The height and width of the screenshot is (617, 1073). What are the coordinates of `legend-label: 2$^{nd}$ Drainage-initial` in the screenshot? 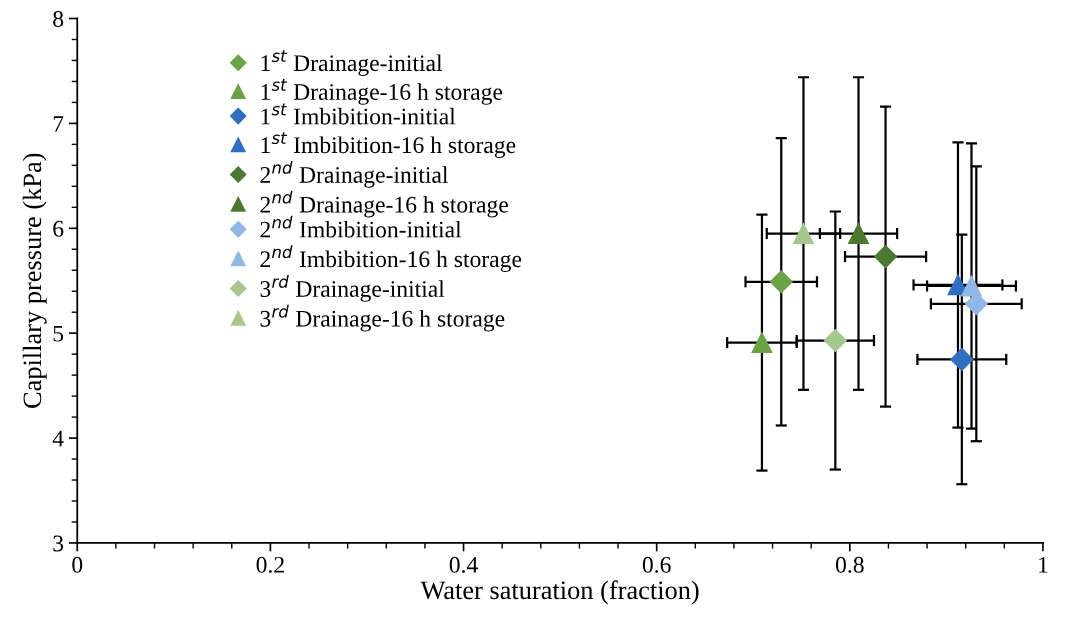 It's located at (354, 174).